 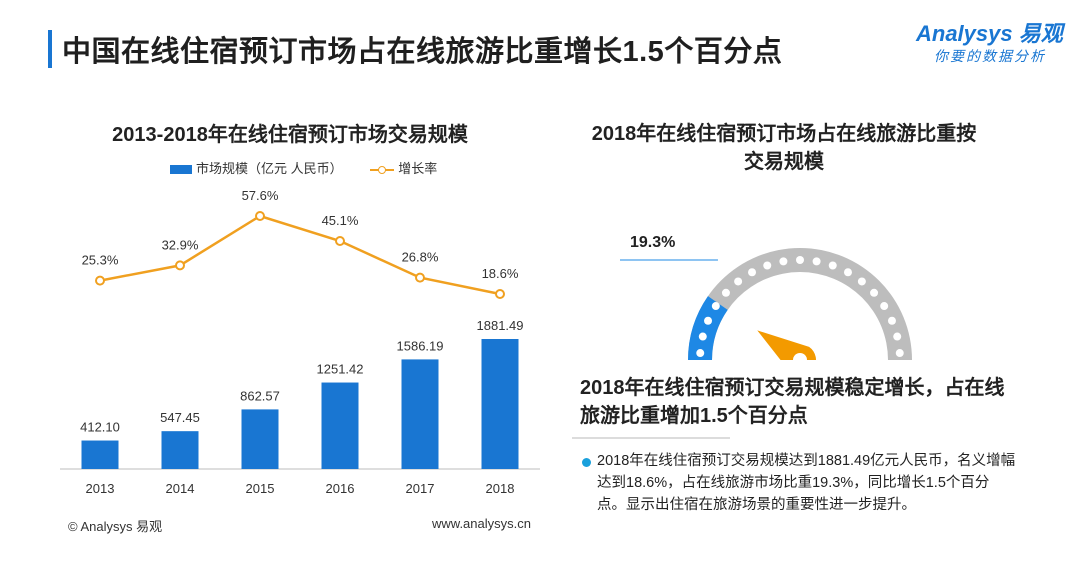 What do you see at coordinates (651, 438) in the screenshot?
I see `summary-divider` at bounding box center [651, 438].